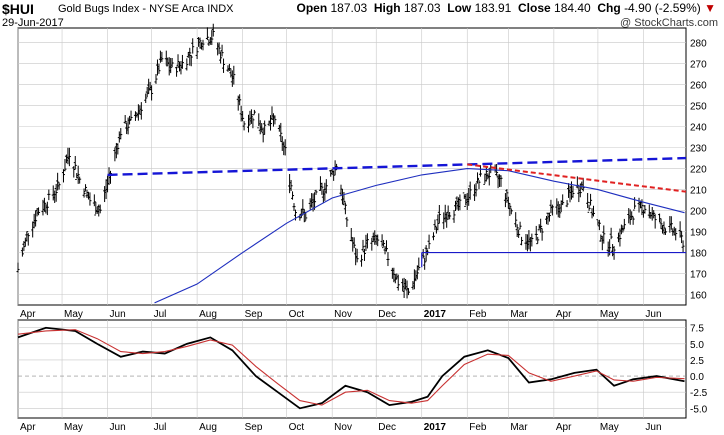 This screenshot has width=724, height=435. Describe the element at coordinates (698, 107) in the screenshot. I see `price-y-tick-label: 250` at that location.